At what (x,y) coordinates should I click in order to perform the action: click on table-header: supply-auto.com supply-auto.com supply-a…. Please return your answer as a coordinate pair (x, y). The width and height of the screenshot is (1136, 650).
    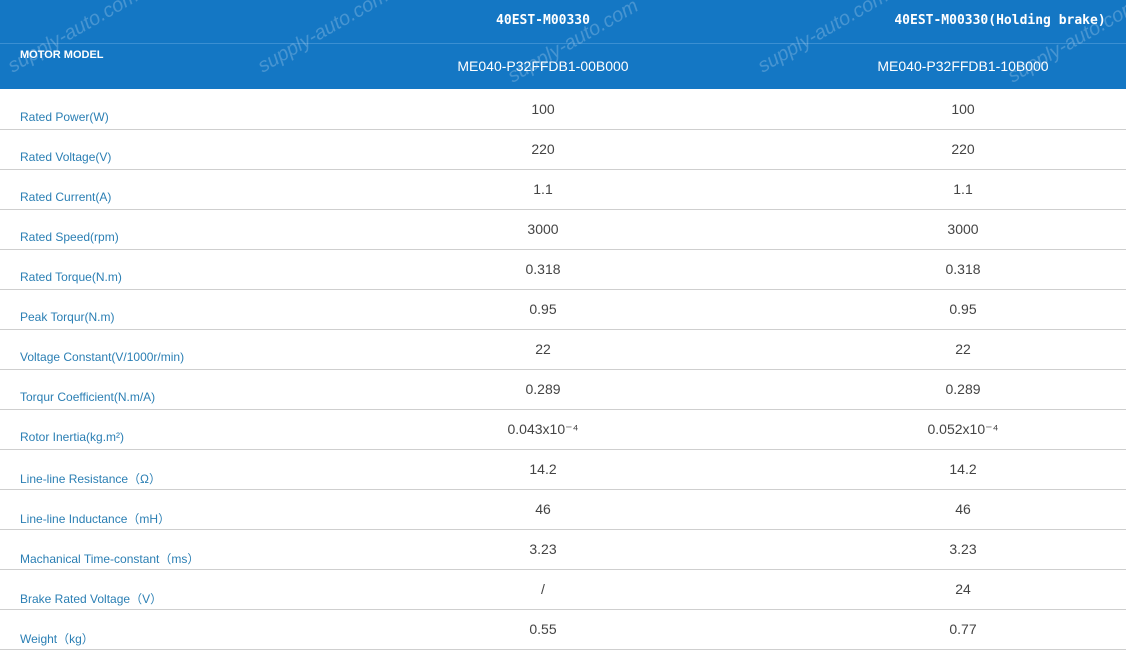
    Looking at the image, I should click on (563, 44).